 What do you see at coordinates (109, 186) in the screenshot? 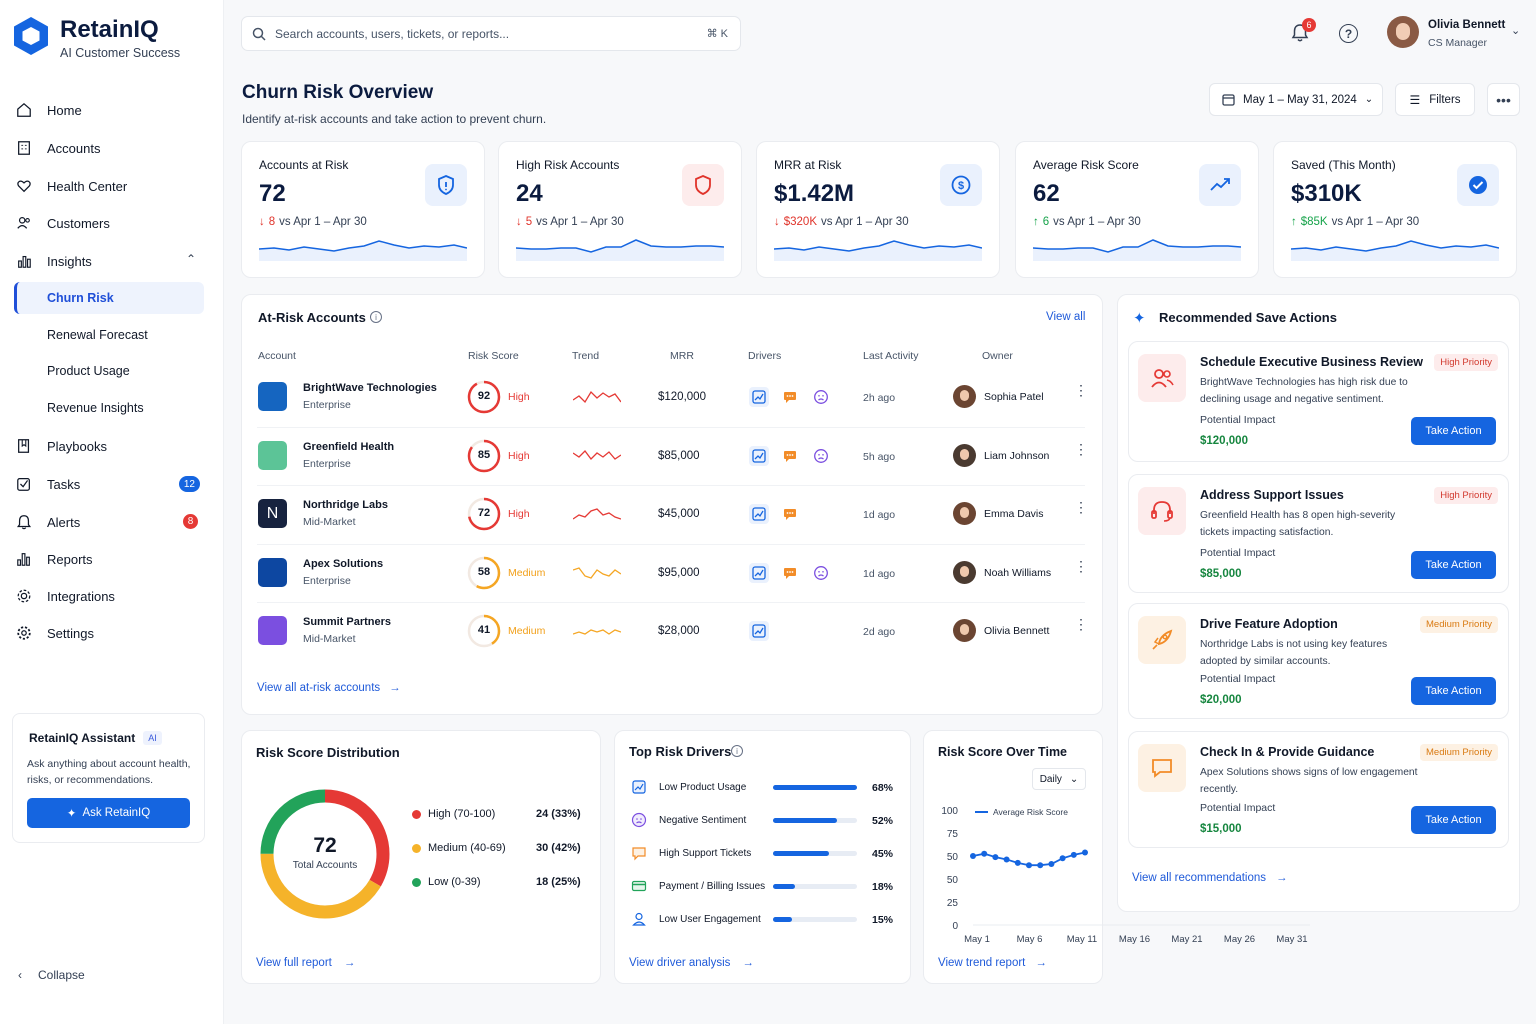
I see `sidebar-item-health-center: Health Center` at bounding box center [109, 186].